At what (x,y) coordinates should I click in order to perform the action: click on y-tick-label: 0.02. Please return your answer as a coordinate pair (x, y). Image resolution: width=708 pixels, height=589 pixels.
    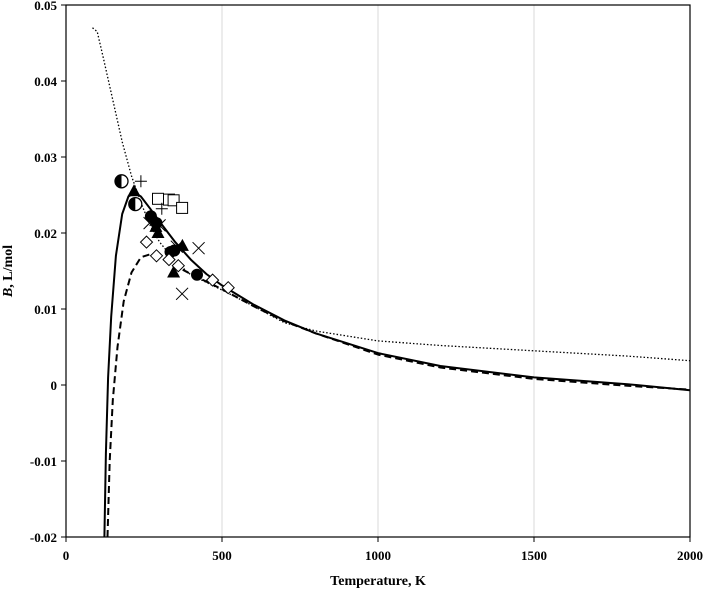
    Looking at the image, I should click on (45, 233).